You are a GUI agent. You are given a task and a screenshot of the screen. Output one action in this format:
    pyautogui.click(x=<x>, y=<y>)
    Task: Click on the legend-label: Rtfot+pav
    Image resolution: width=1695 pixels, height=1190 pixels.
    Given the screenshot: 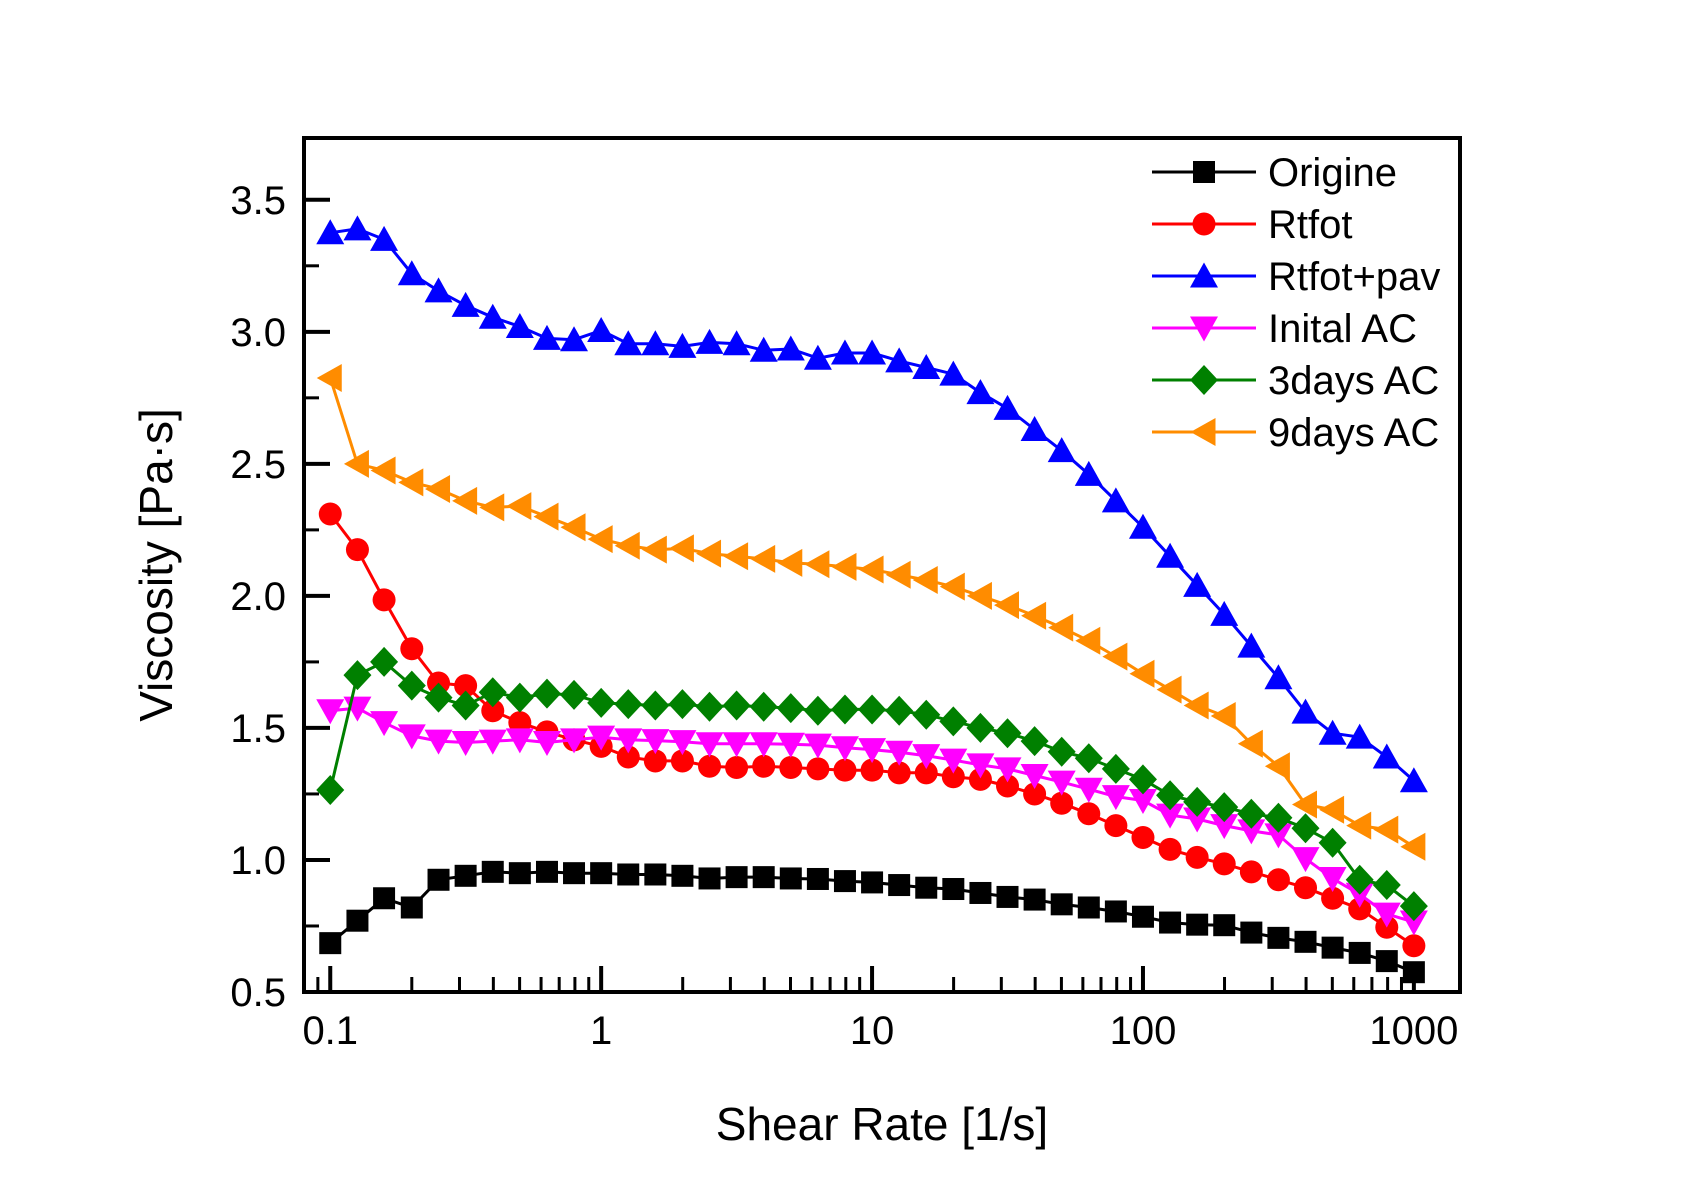 What is the action you would take?
    pyautogui.click(x=1354, y=277)
    